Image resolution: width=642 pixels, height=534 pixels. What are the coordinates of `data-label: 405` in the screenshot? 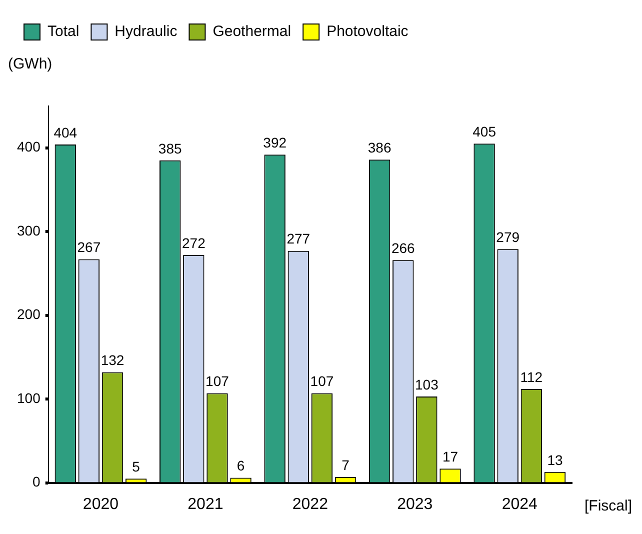 It's located at (484, 132).